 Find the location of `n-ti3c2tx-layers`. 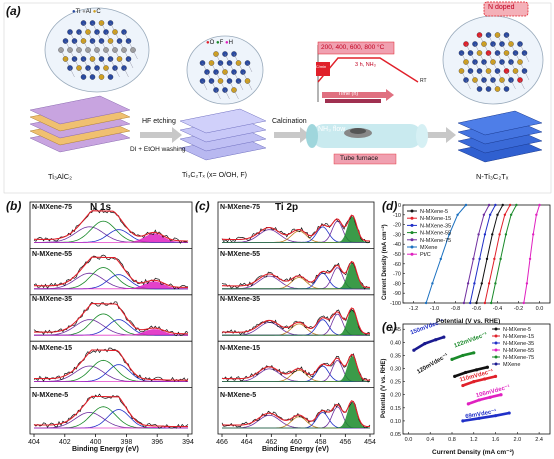

n-ti3c2tx-layers is located at coordinates (500, 136).